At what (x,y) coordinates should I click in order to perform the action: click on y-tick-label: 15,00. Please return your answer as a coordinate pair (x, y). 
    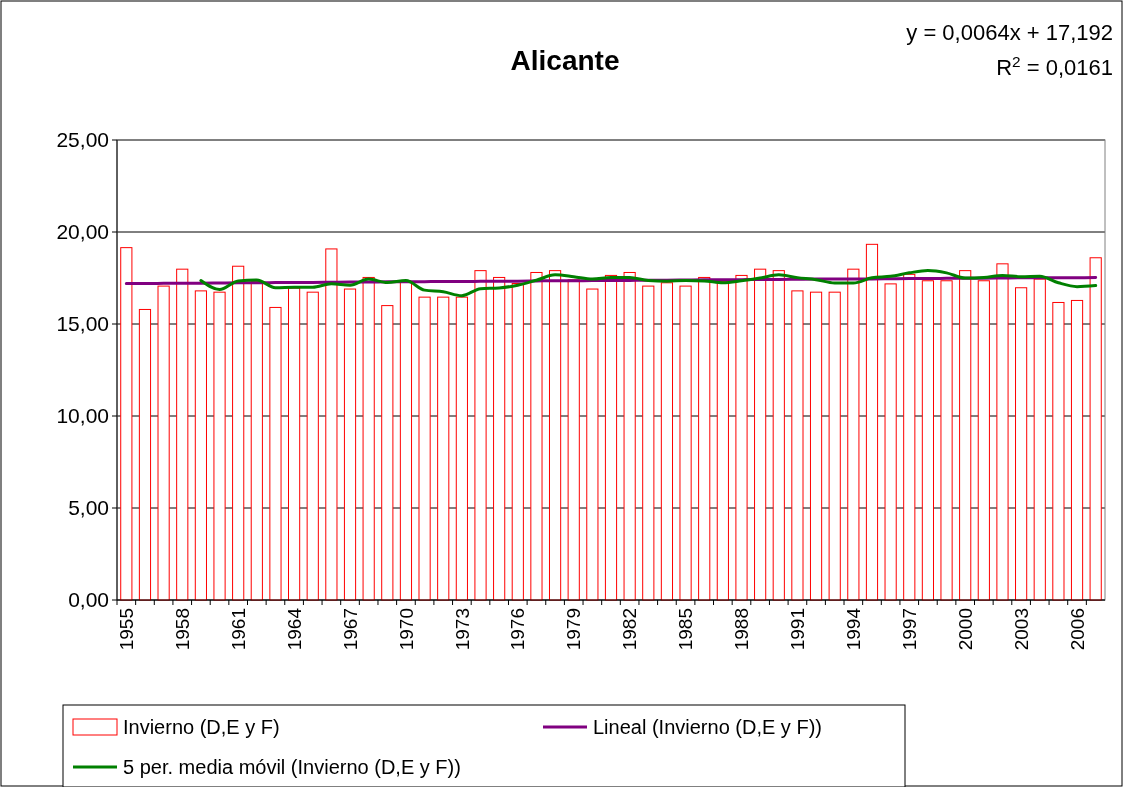
    Looking at the image, I should click on (82, 324).